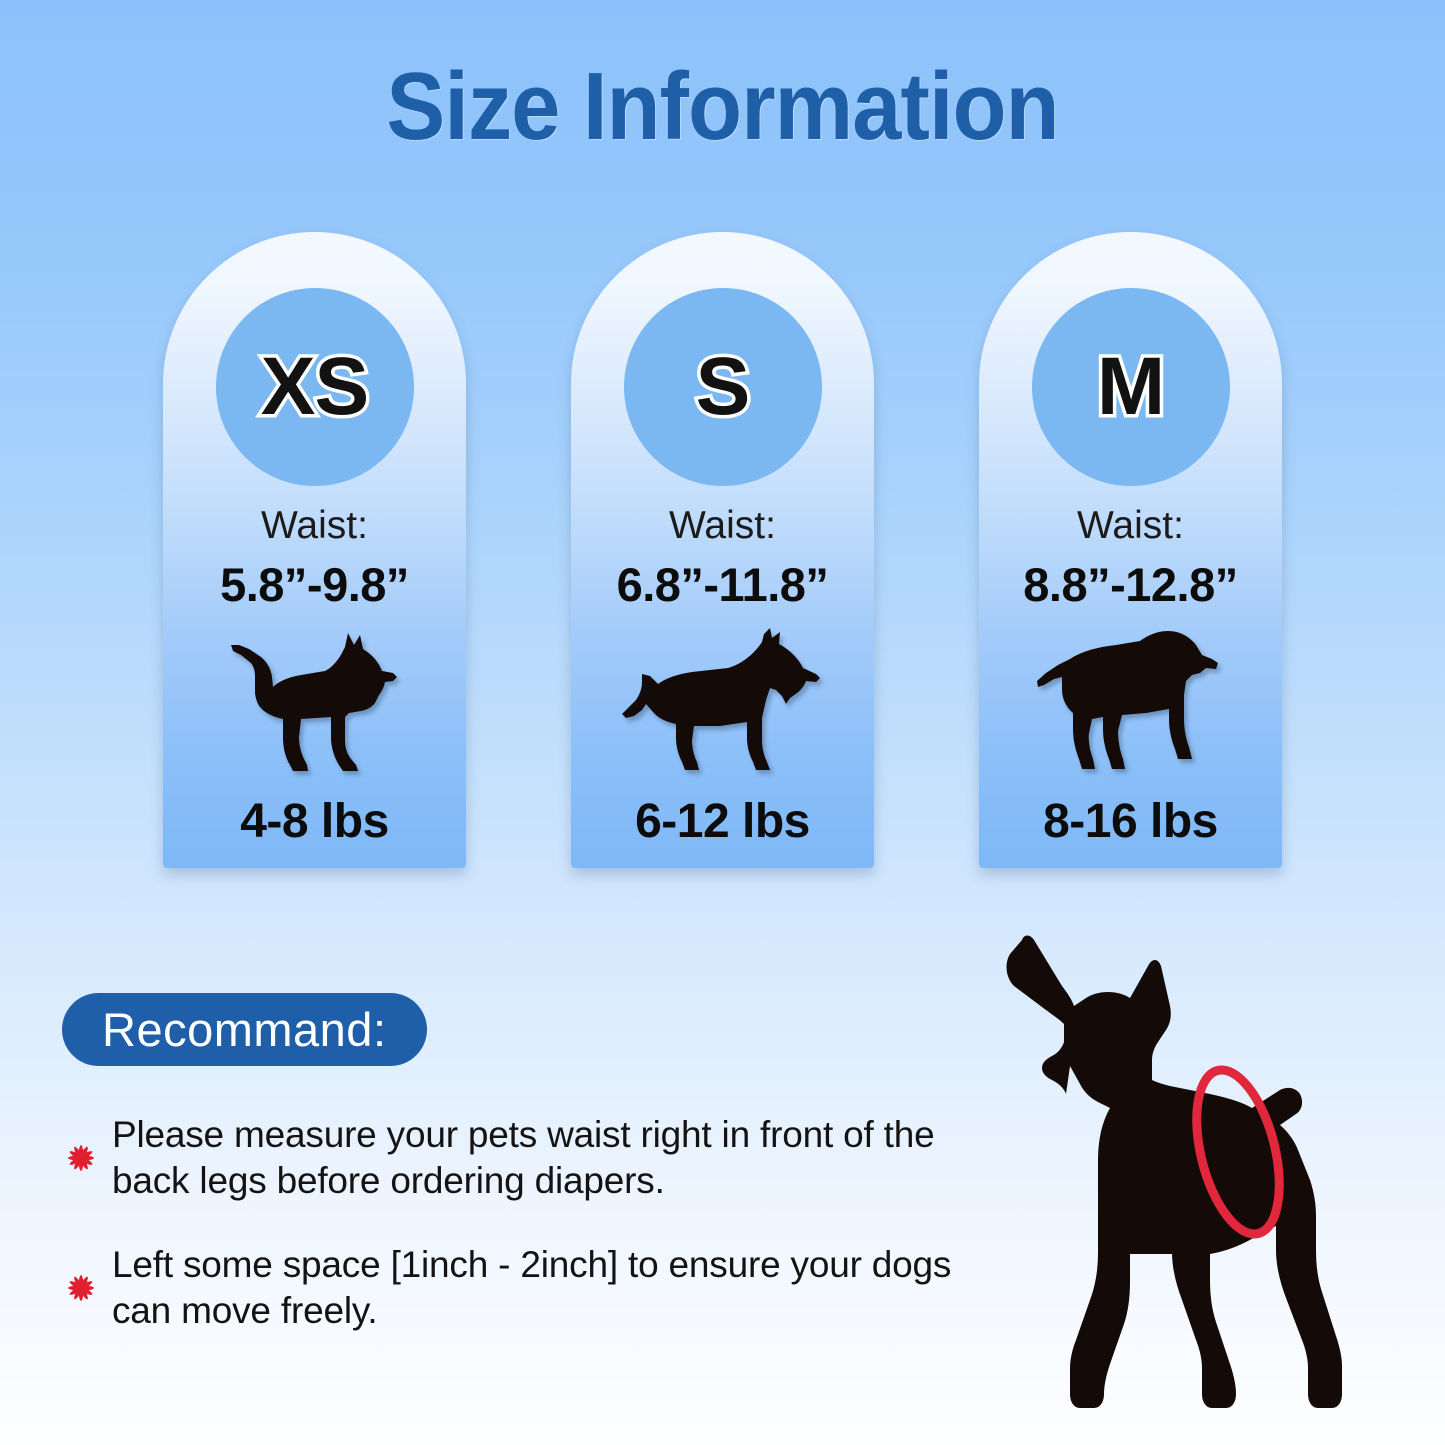 The height and width of the screenshot is (1445, 1445). Describe the element at coordinates (1174, 1171) in the screenshot. I see `dog-body` at that location.